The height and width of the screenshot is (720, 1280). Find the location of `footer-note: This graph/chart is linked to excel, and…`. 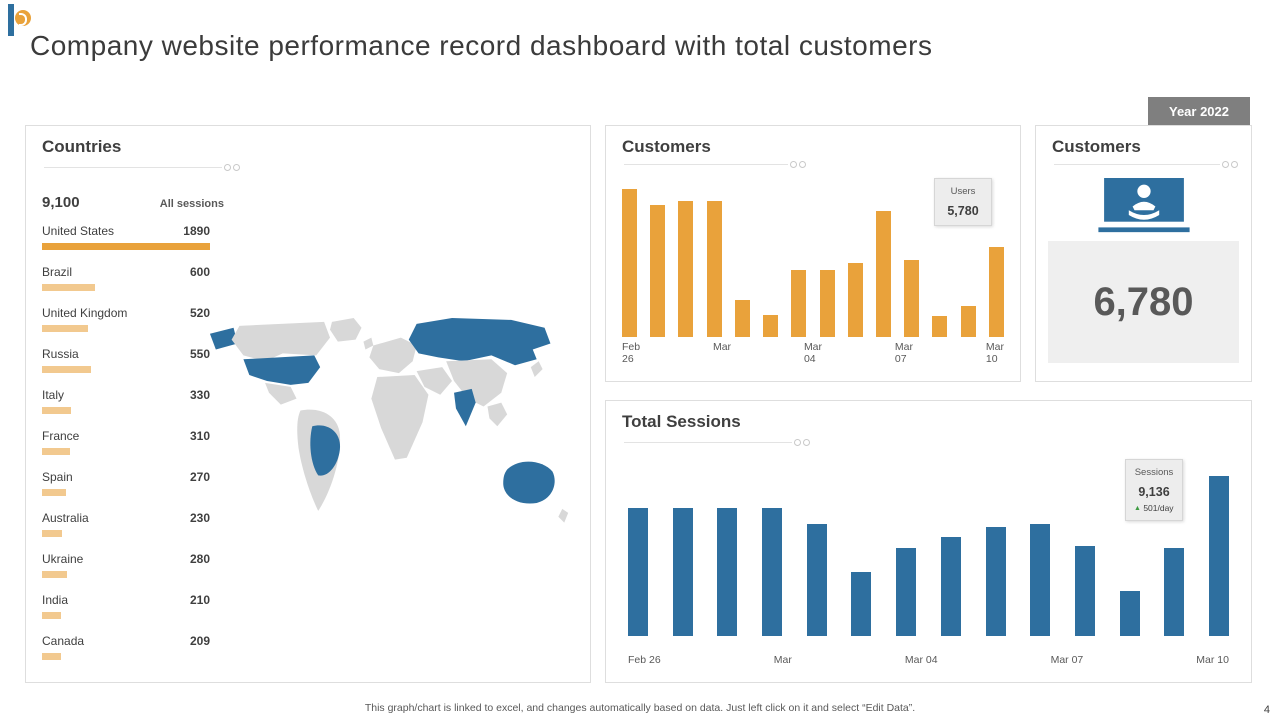

footer-note: This graph/chart is linked to excel, and… is located at coordinates (640, 708).